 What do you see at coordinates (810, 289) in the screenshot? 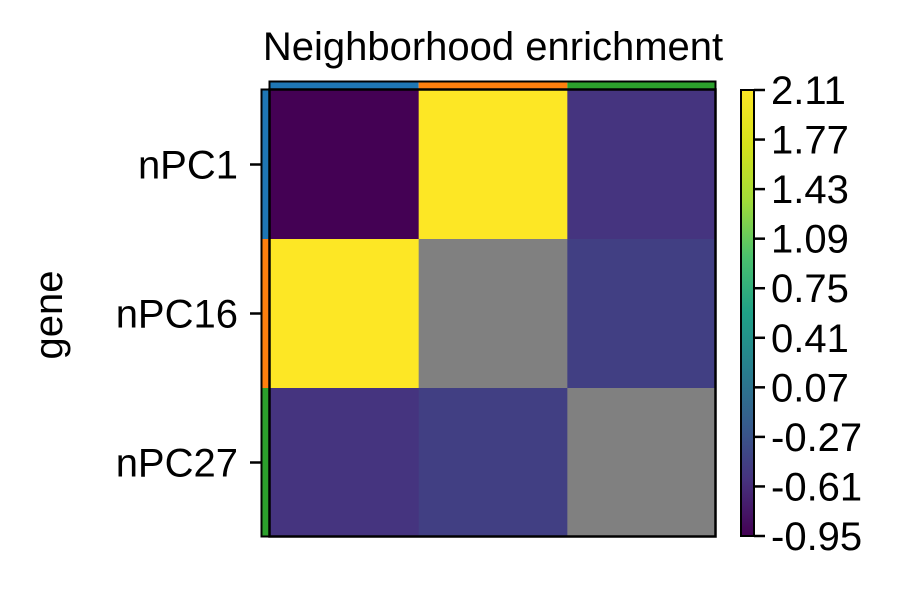
I see `colorbar-tick-label: 0.75` at bounding box center [810, 289].